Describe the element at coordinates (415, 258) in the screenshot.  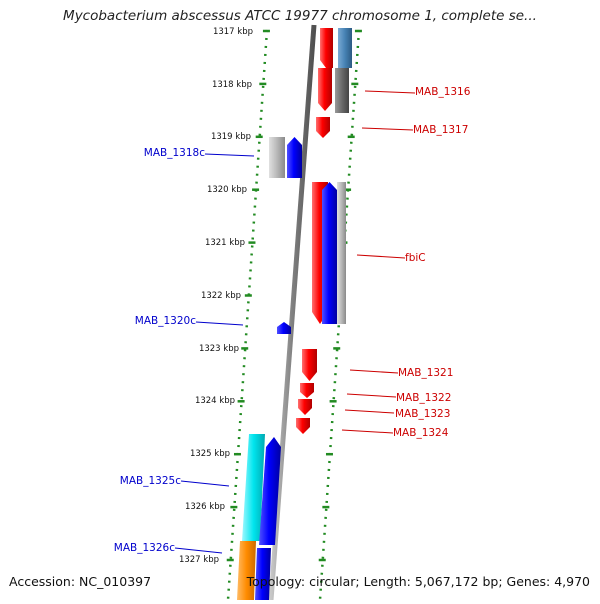
I see `gene-label-fbic: fbiC` at that location.